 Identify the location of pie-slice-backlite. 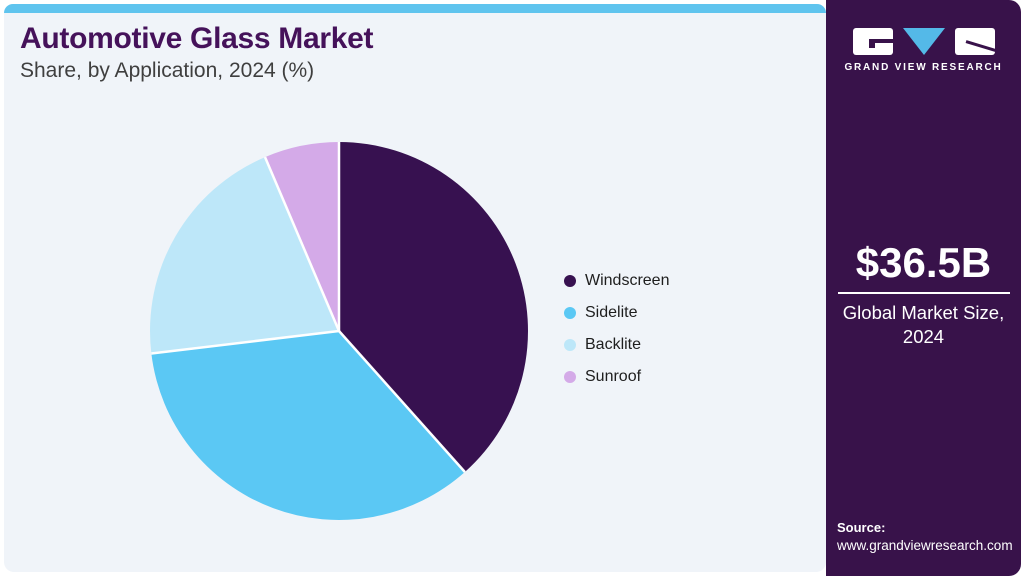
(244, 255).